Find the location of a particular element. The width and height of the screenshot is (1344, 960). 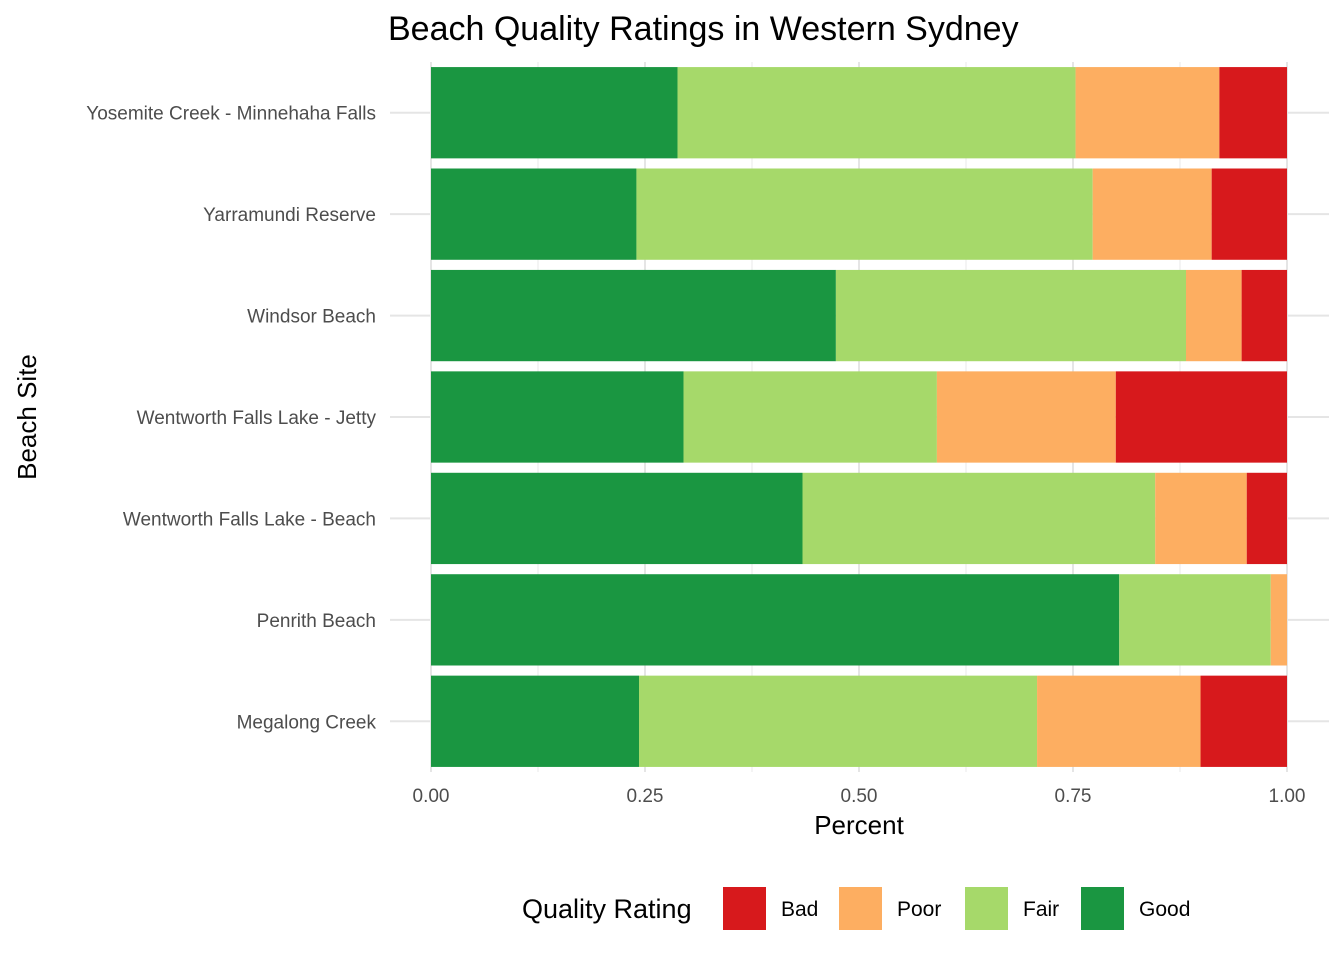

legend-label: Good is located at coordinates (1164, 909).